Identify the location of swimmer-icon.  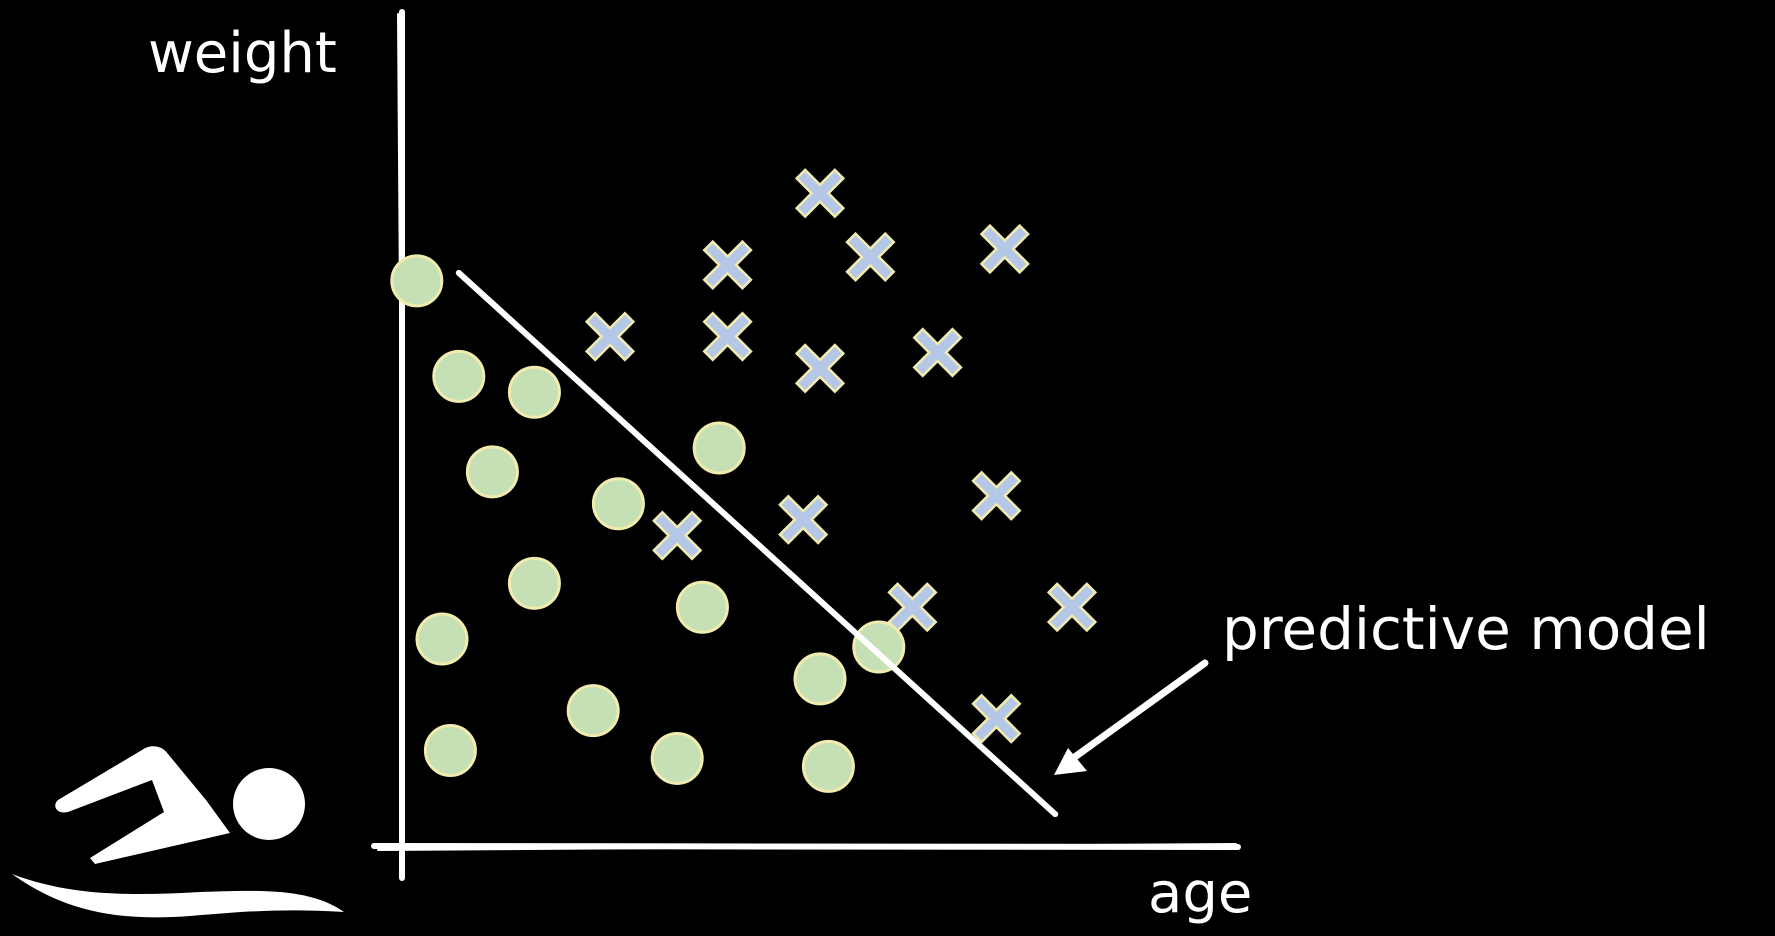
(178, 832).